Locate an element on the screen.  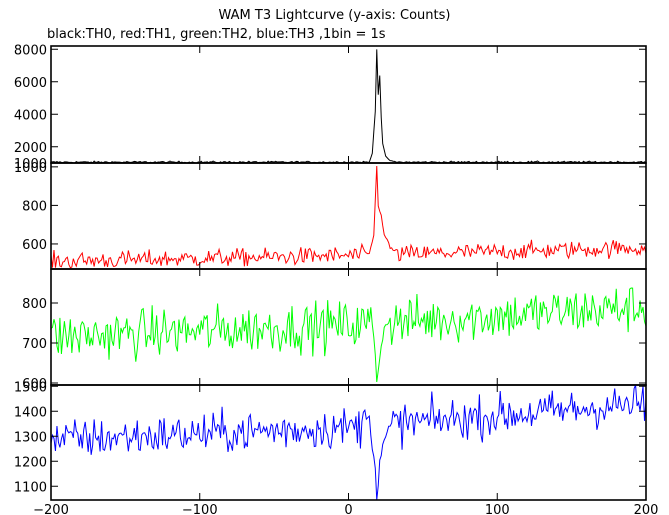
x-tick-label: 200 is located at coordinates (646, 509).